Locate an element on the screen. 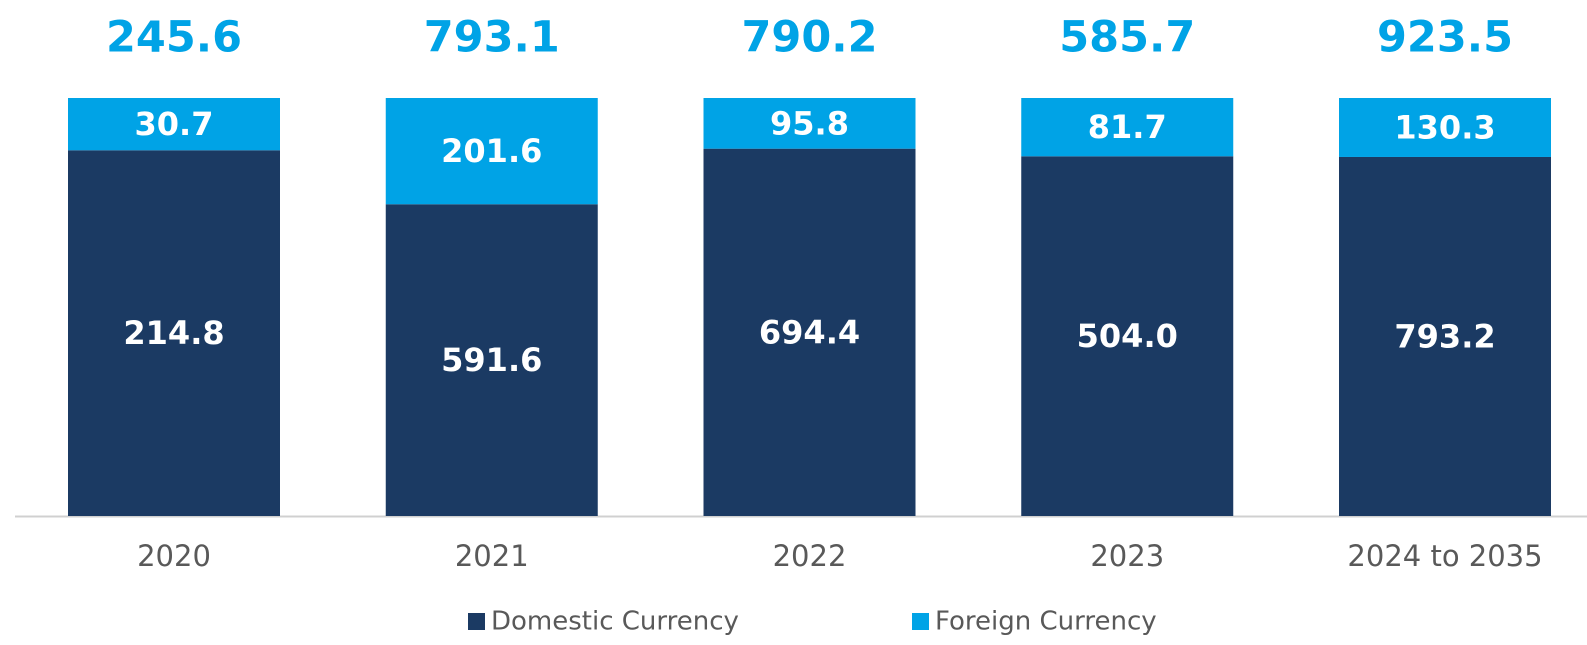 The image size is (1587, 645). x-tick-label: 2024 to 2035 is located at coordinates (1444, 556).